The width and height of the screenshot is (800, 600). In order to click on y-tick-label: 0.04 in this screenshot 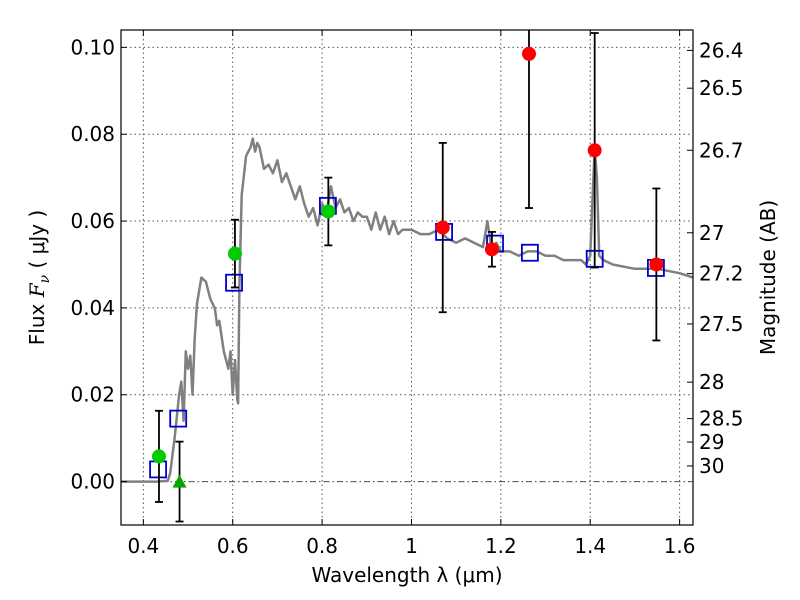, I will do `click(92, 308)`.